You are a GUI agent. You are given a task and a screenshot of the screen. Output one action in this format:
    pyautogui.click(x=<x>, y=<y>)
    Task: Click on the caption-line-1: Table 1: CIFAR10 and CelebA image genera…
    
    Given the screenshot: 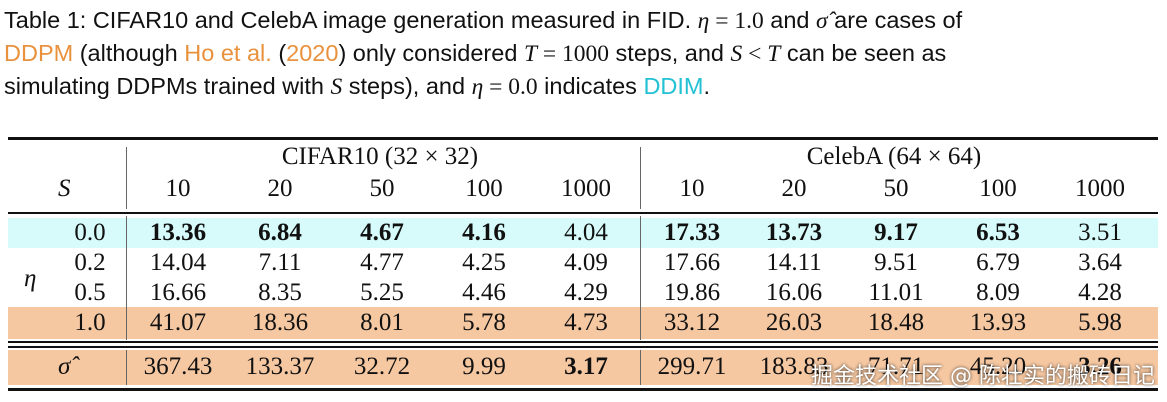 What is the action you would take?
    pyautogui.click(x=584, y=20)
    